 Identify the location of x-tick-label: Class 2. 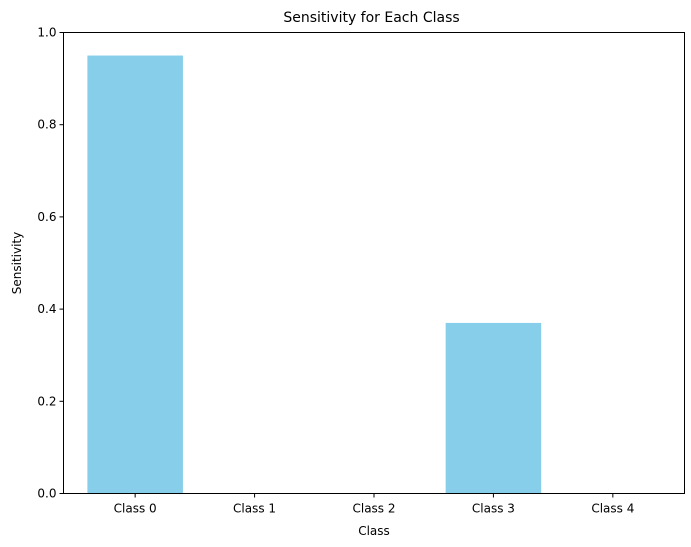
(373, 509).